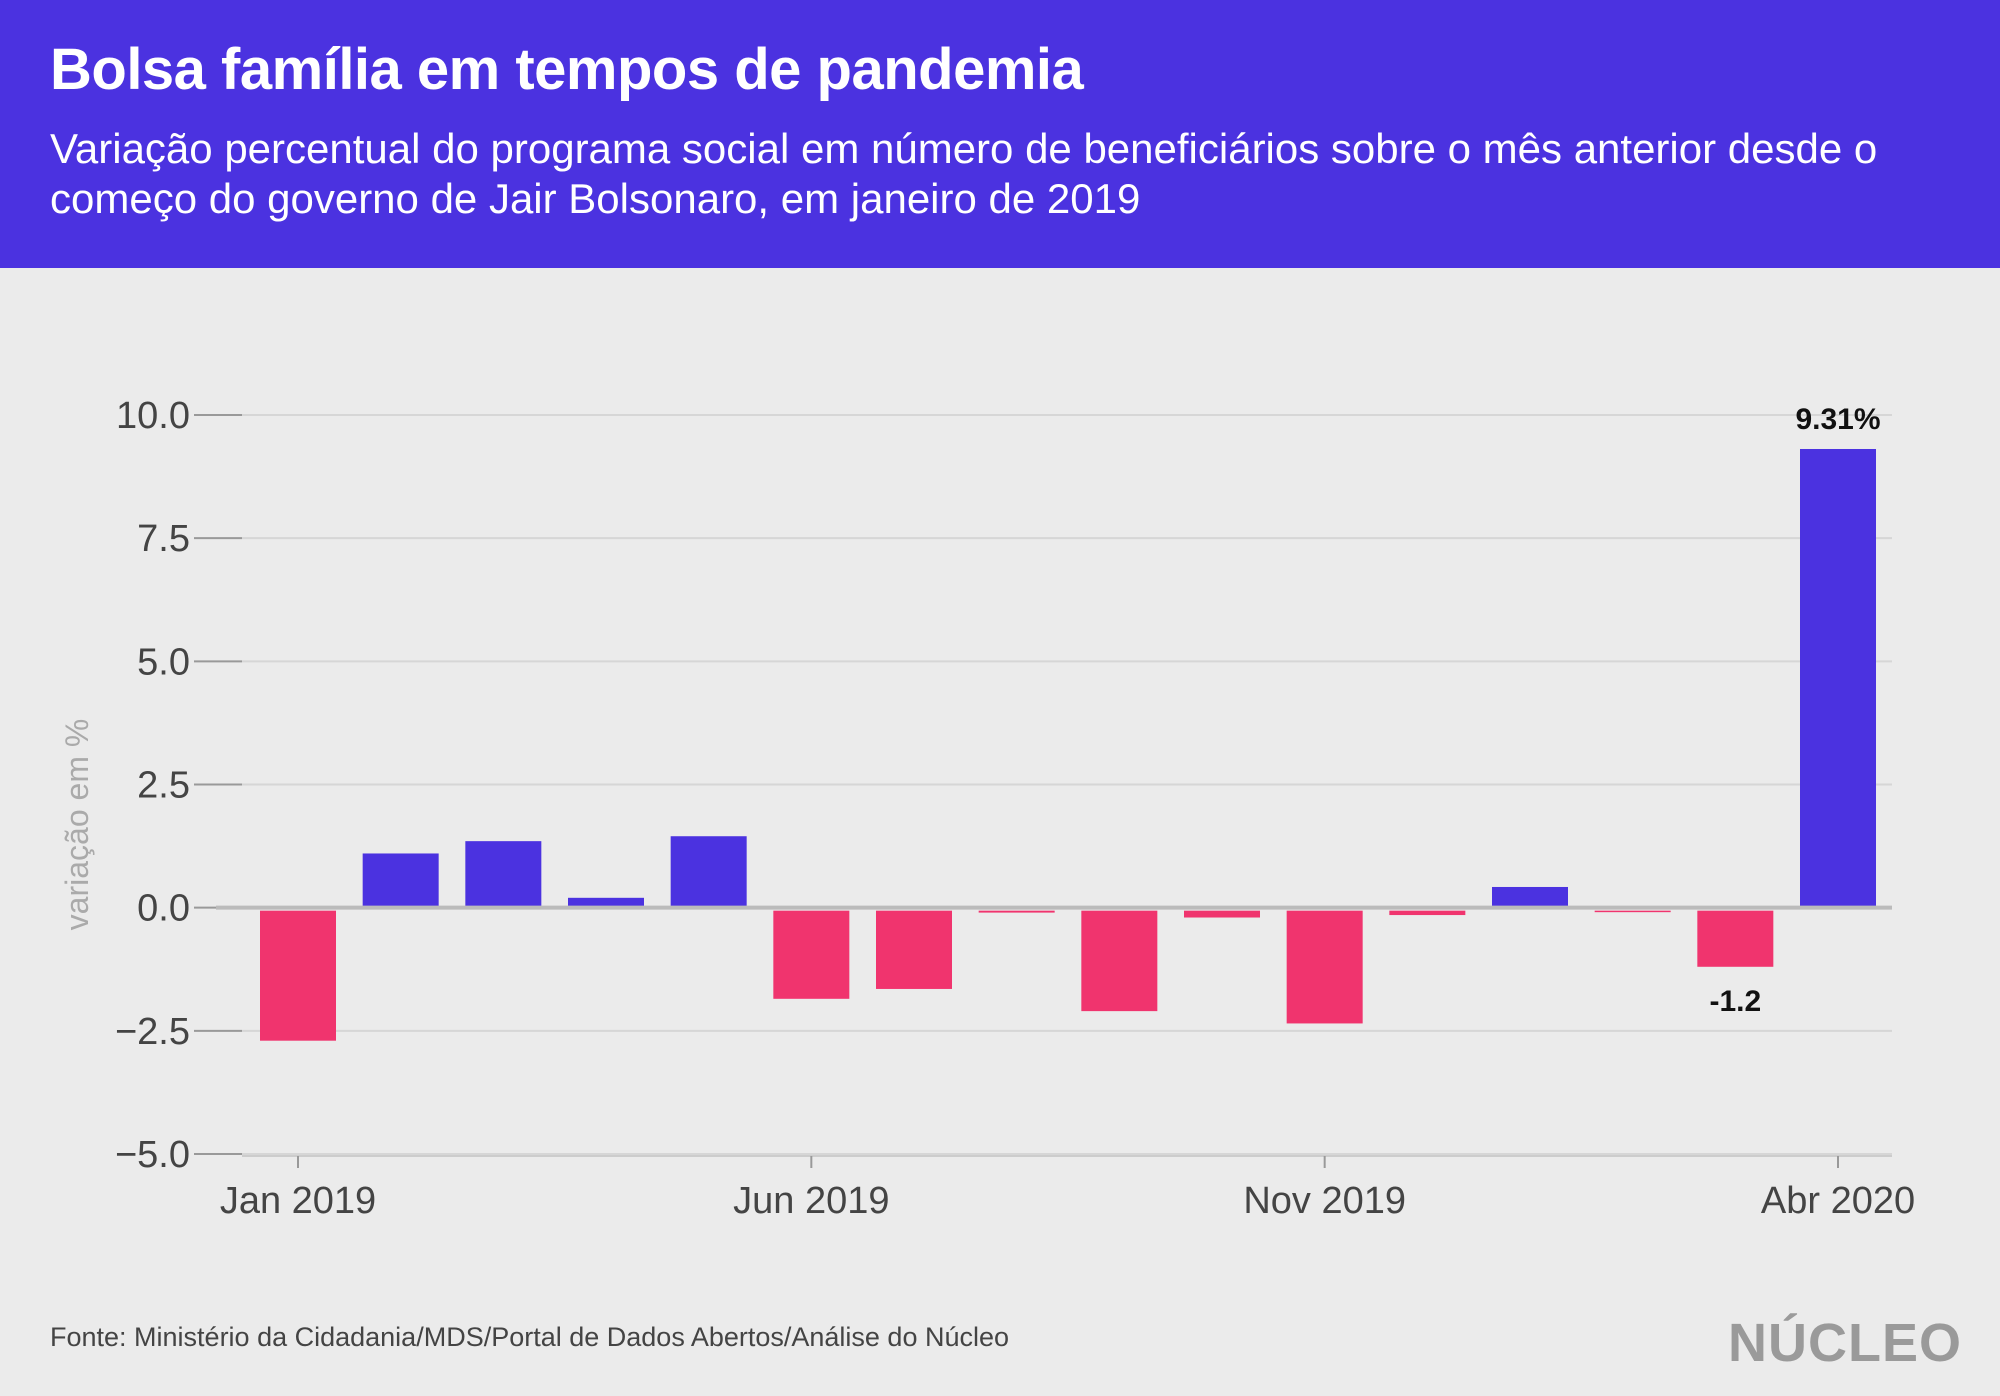 The height and width of the screenshot is (1396, 2000). What do you see at coordinates (1838, 678) in the screenshot?
I see `bar-abr-2020` at bounding box center [1838, 678].